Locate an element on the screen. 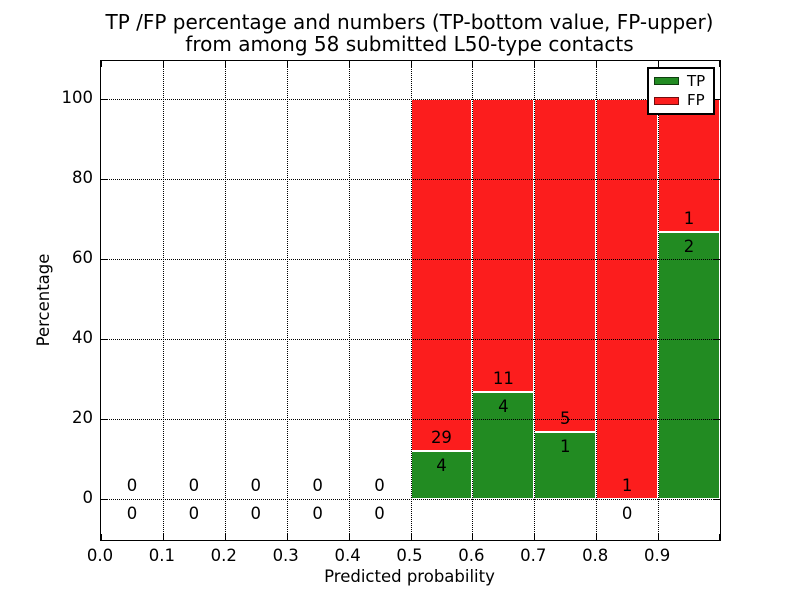  legend-item-fp: FP is located at coordinates (681, 100).